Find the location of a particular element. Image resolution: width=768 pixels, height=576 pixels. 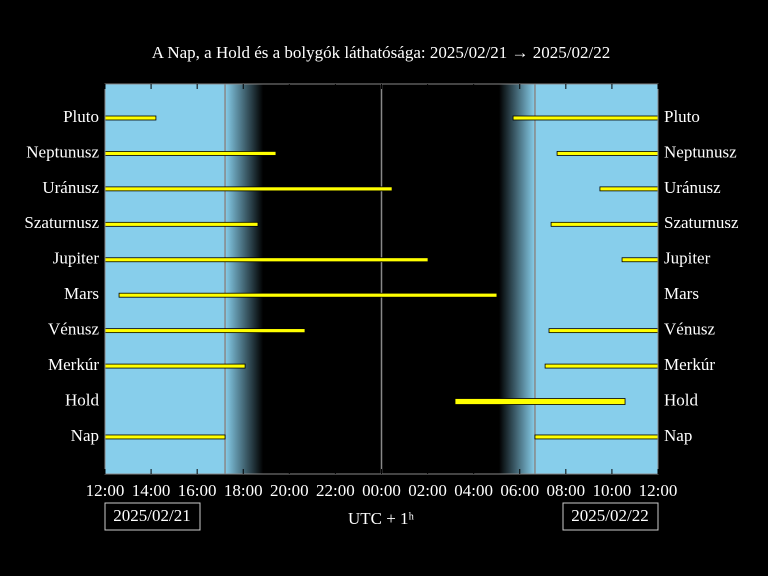

start-date: 2025/02/21 is located at coordinates (151, 515).